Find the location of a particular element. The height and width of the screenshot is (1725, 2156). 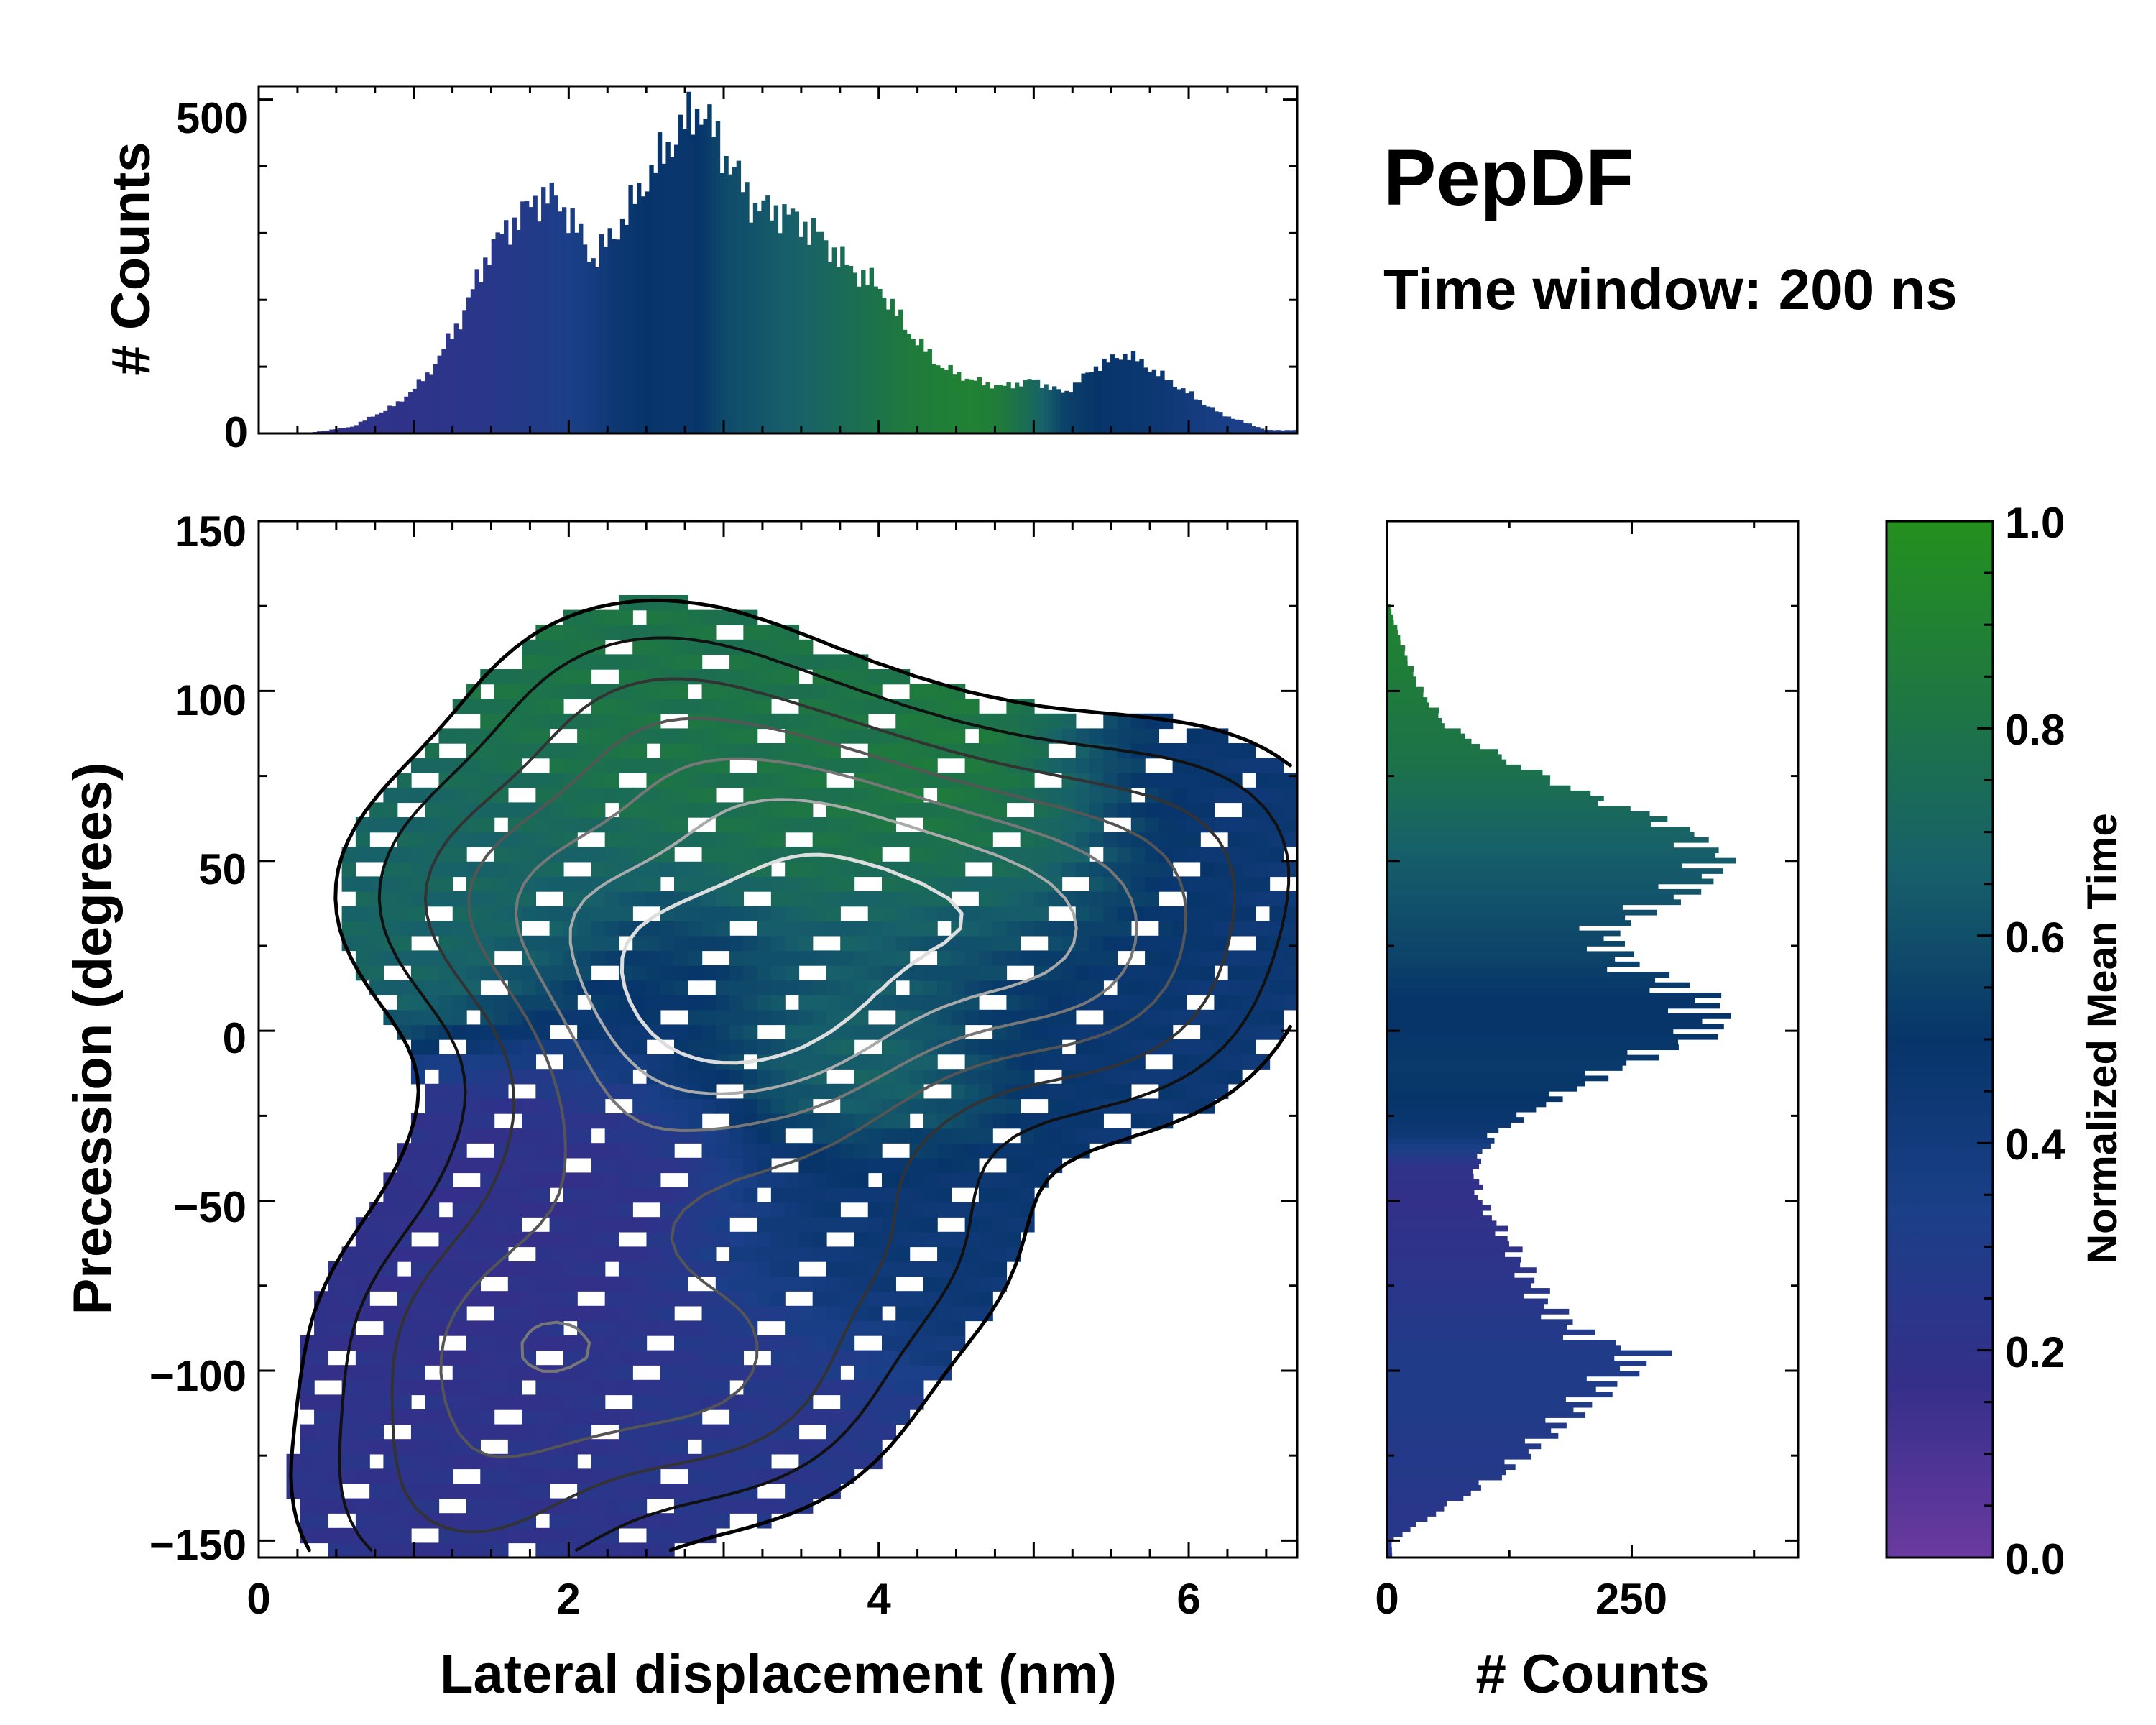

top-histogram-frame is located at coordinates (778, 260).